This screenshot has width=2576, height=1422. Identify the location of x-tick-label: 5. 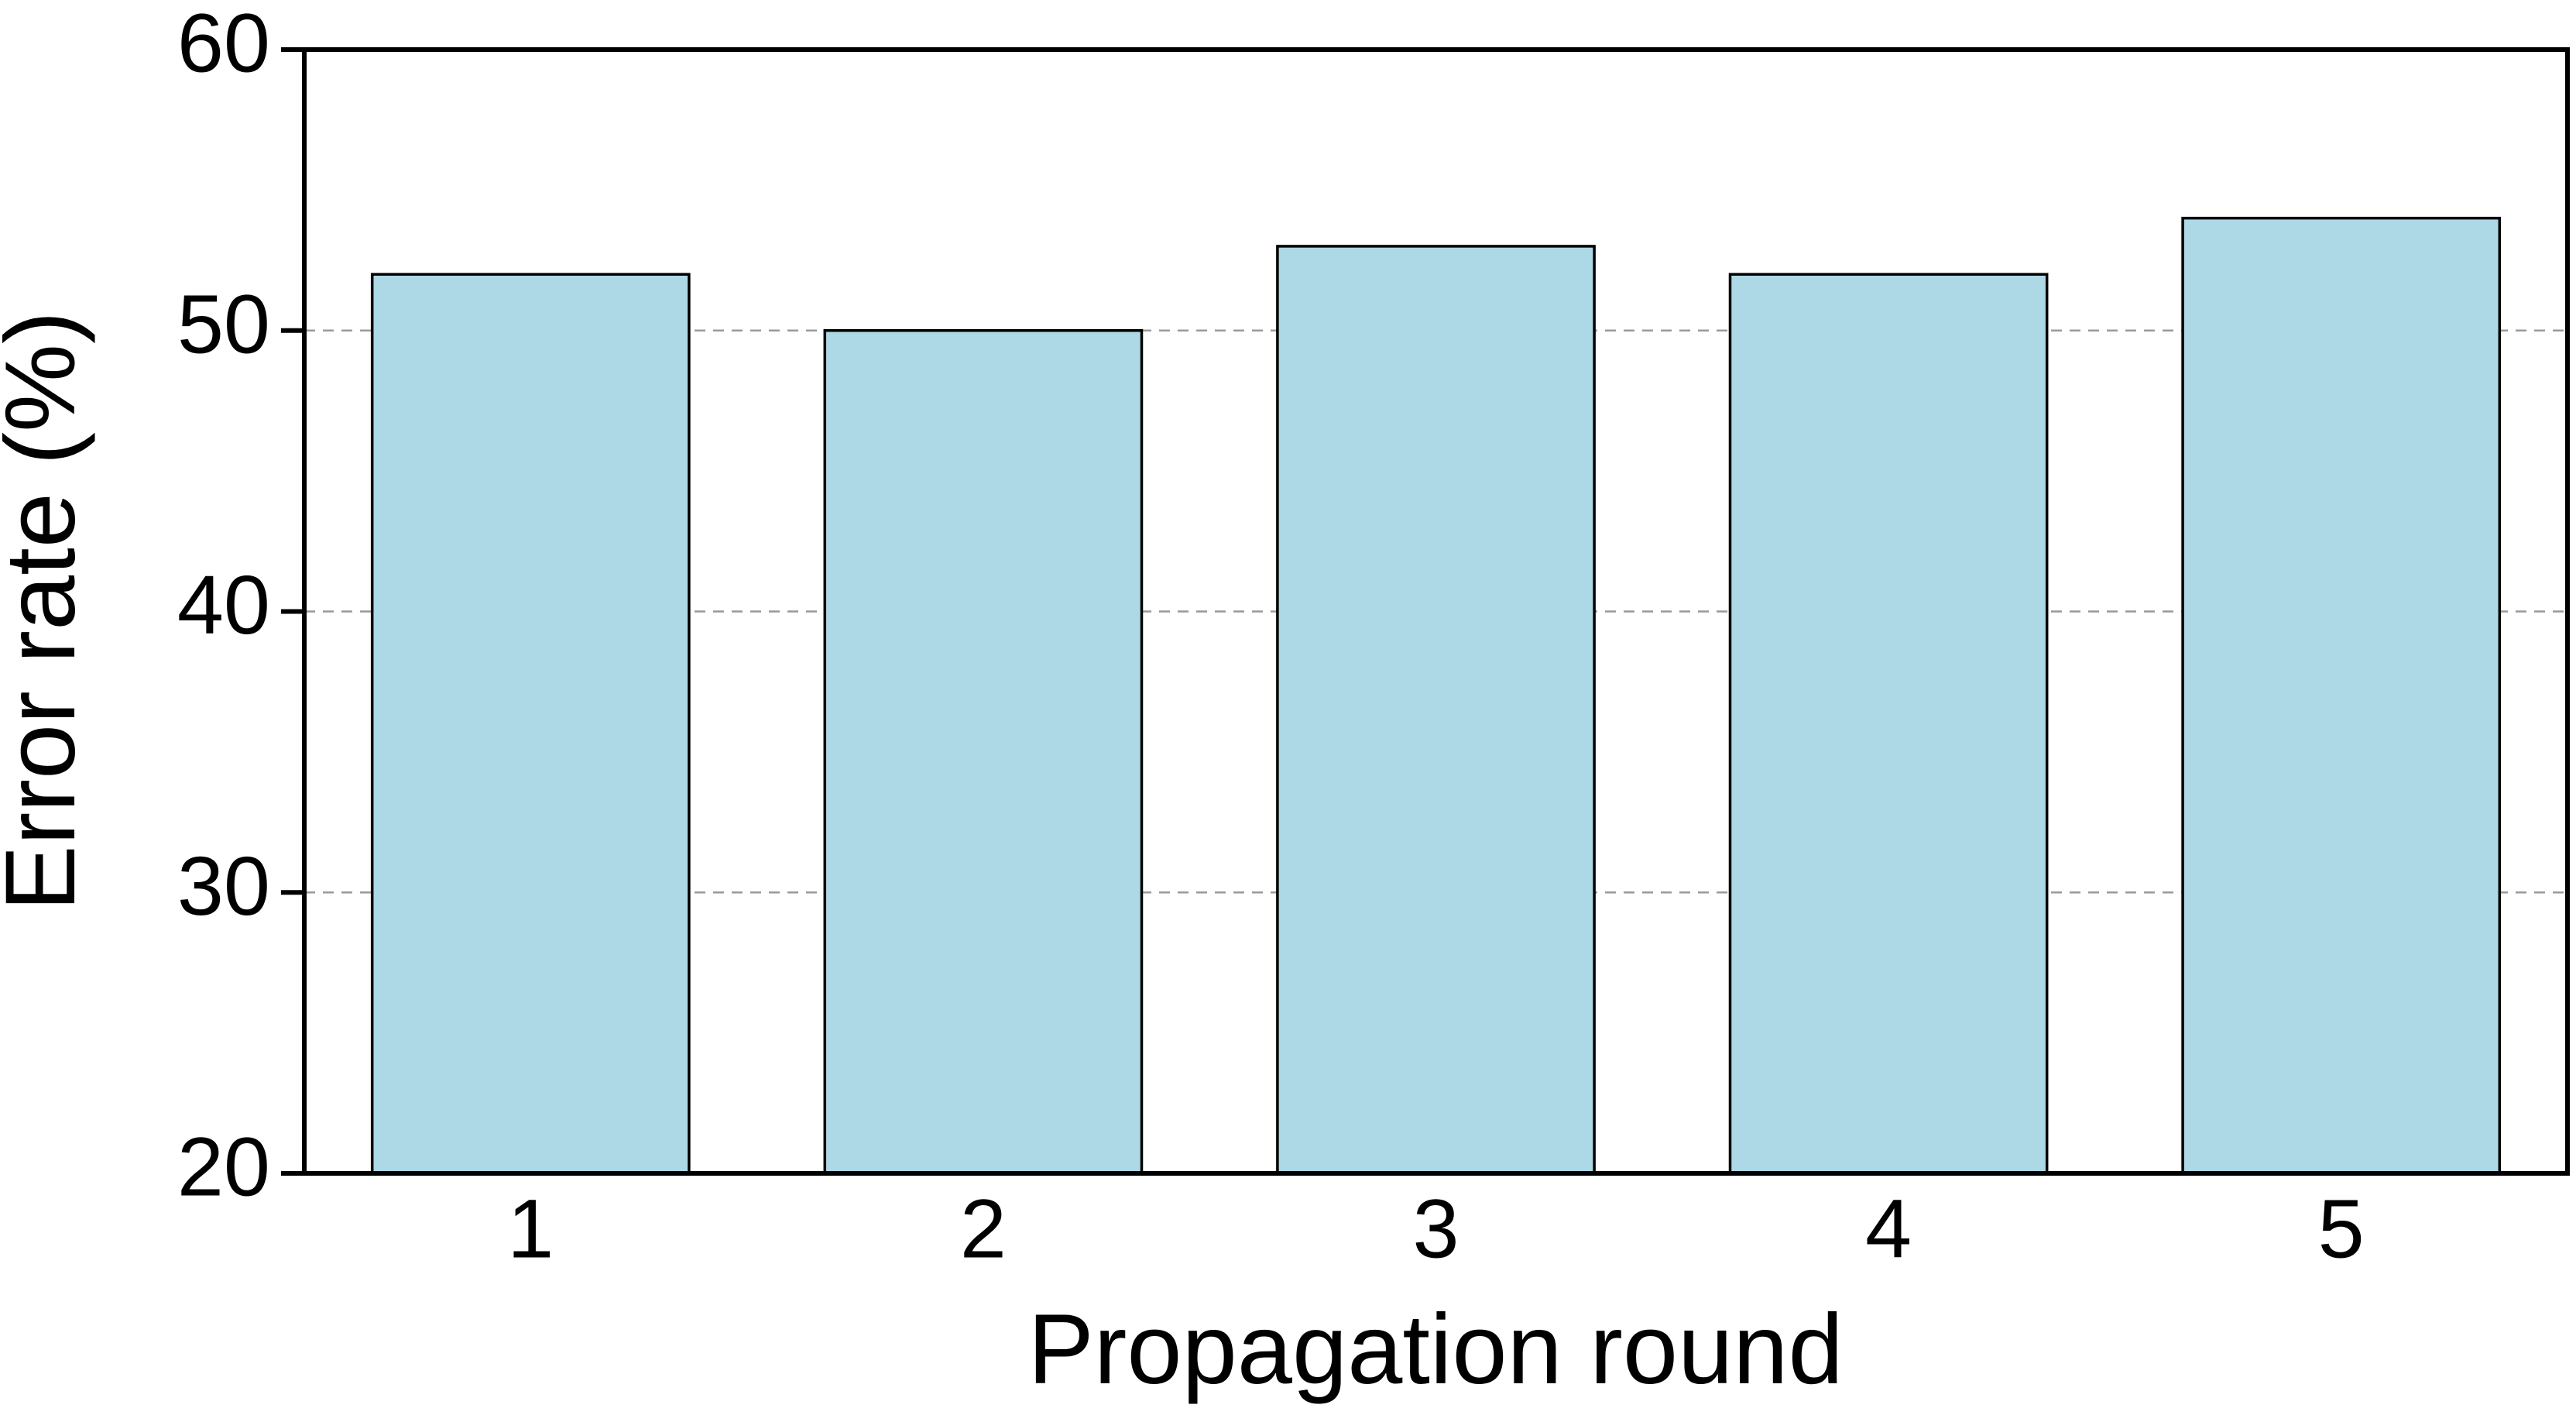
(2341, 1229).